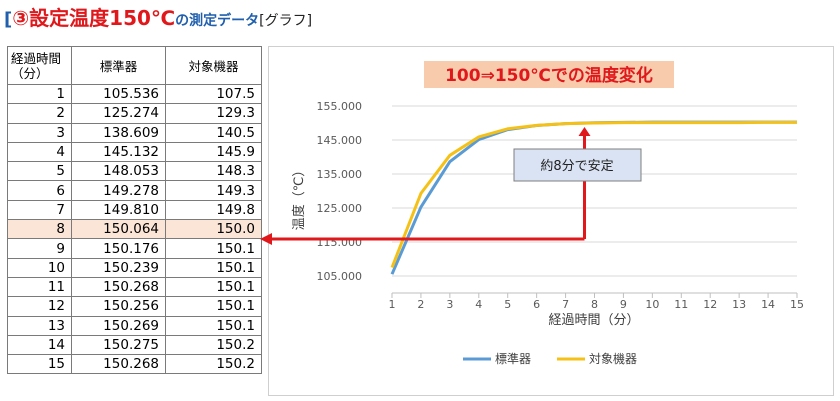  What do you see at coordinates (340, 276) in the screenshot?
I see `y-tick-label: 105.000` at bounding box center [340, 276].